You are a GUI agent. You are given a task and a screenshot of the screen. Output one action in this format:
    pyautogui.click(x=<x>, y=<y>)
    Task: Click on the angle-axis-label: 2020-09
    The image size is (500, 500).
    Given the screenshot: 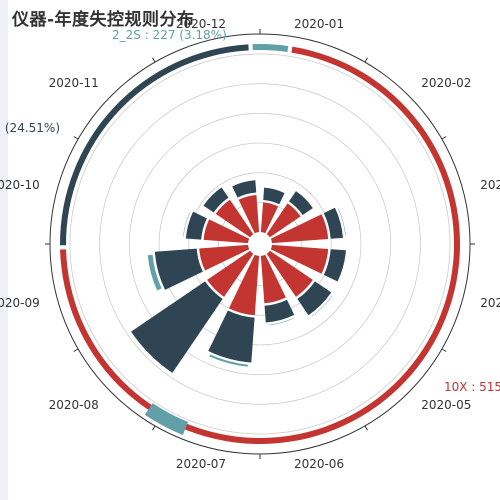 What is the action you would take?
    pyautogui.click(x=20, y=303)
    